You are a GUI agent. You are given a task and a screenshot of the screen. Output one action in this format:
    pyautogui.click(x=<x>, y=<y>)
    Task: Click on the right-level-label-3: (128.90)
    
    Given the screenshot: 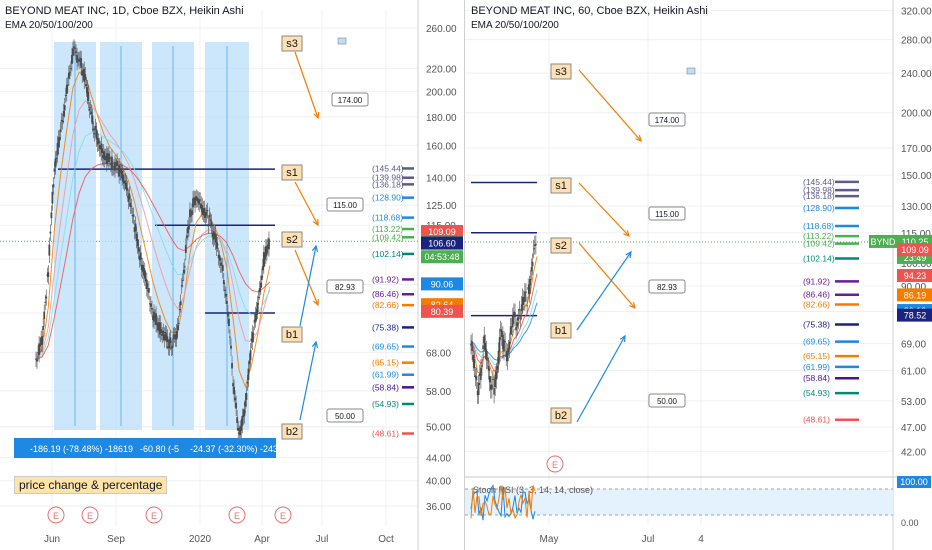 What is the action you would take?
    pyautogui.click(x=819, y=208)
    